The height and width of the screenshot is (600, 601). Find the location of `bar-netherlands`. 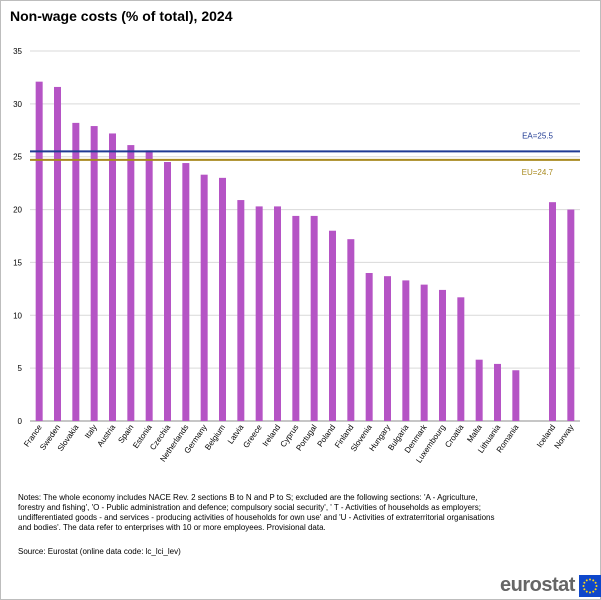

bar-netherlands is located at coordinates (186, 292).